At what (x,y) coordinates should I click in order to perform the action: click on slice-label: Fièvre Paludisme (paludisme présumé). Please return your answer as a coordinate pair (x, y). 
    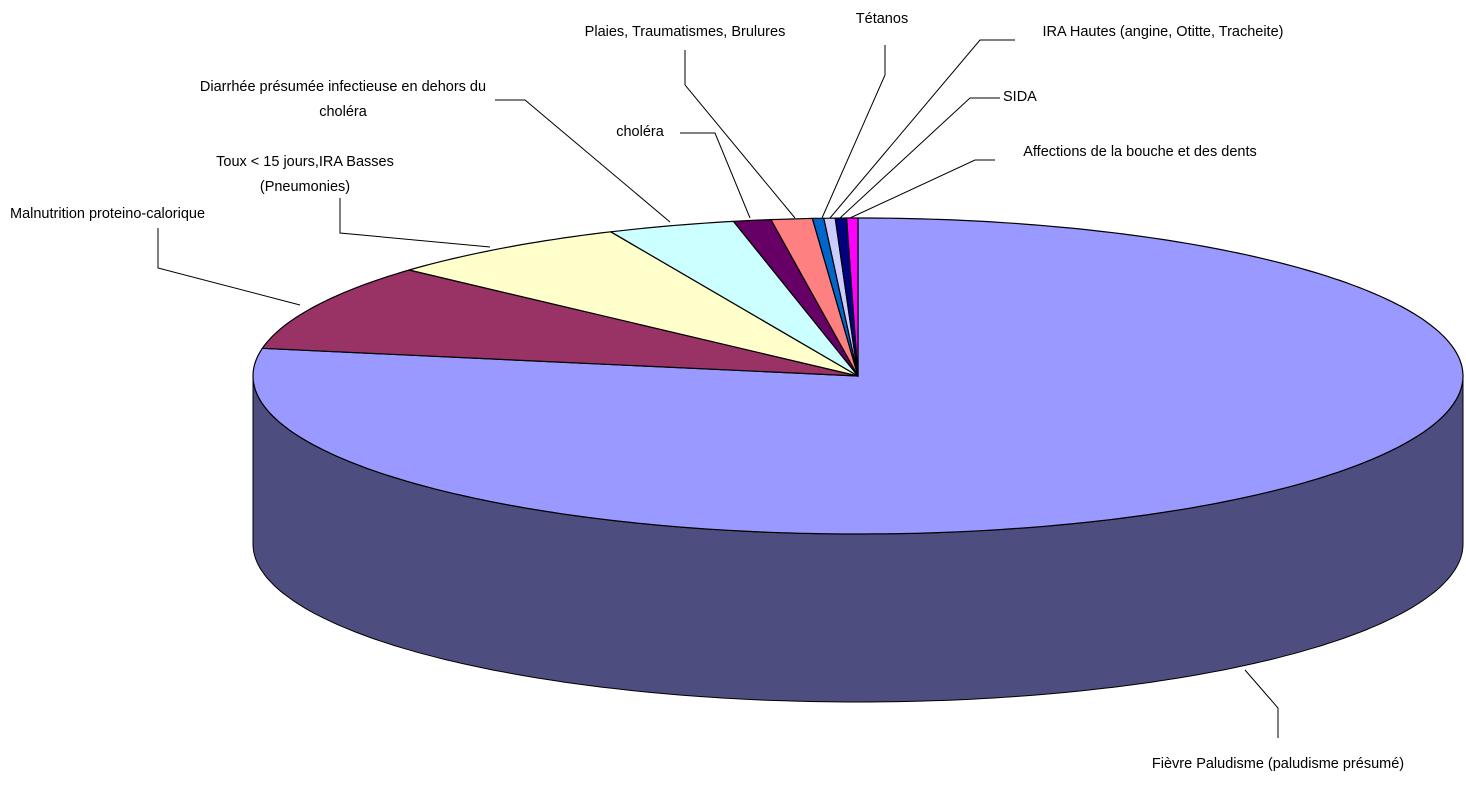
    Looking at the image, I should click on (1278, 764).